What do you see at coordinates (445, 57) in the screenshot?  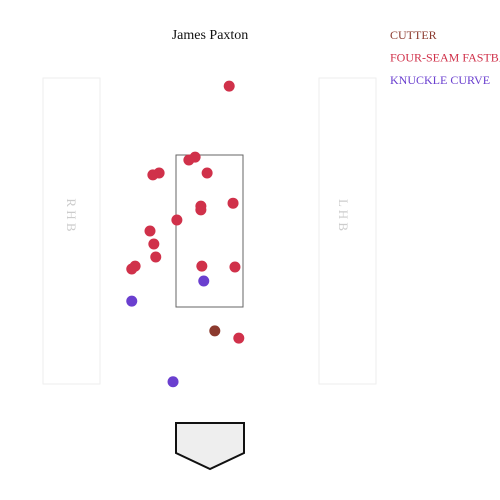 I see `legend-label: FOUR-SEAM FASTBALL` at bounding box center [445, 57].